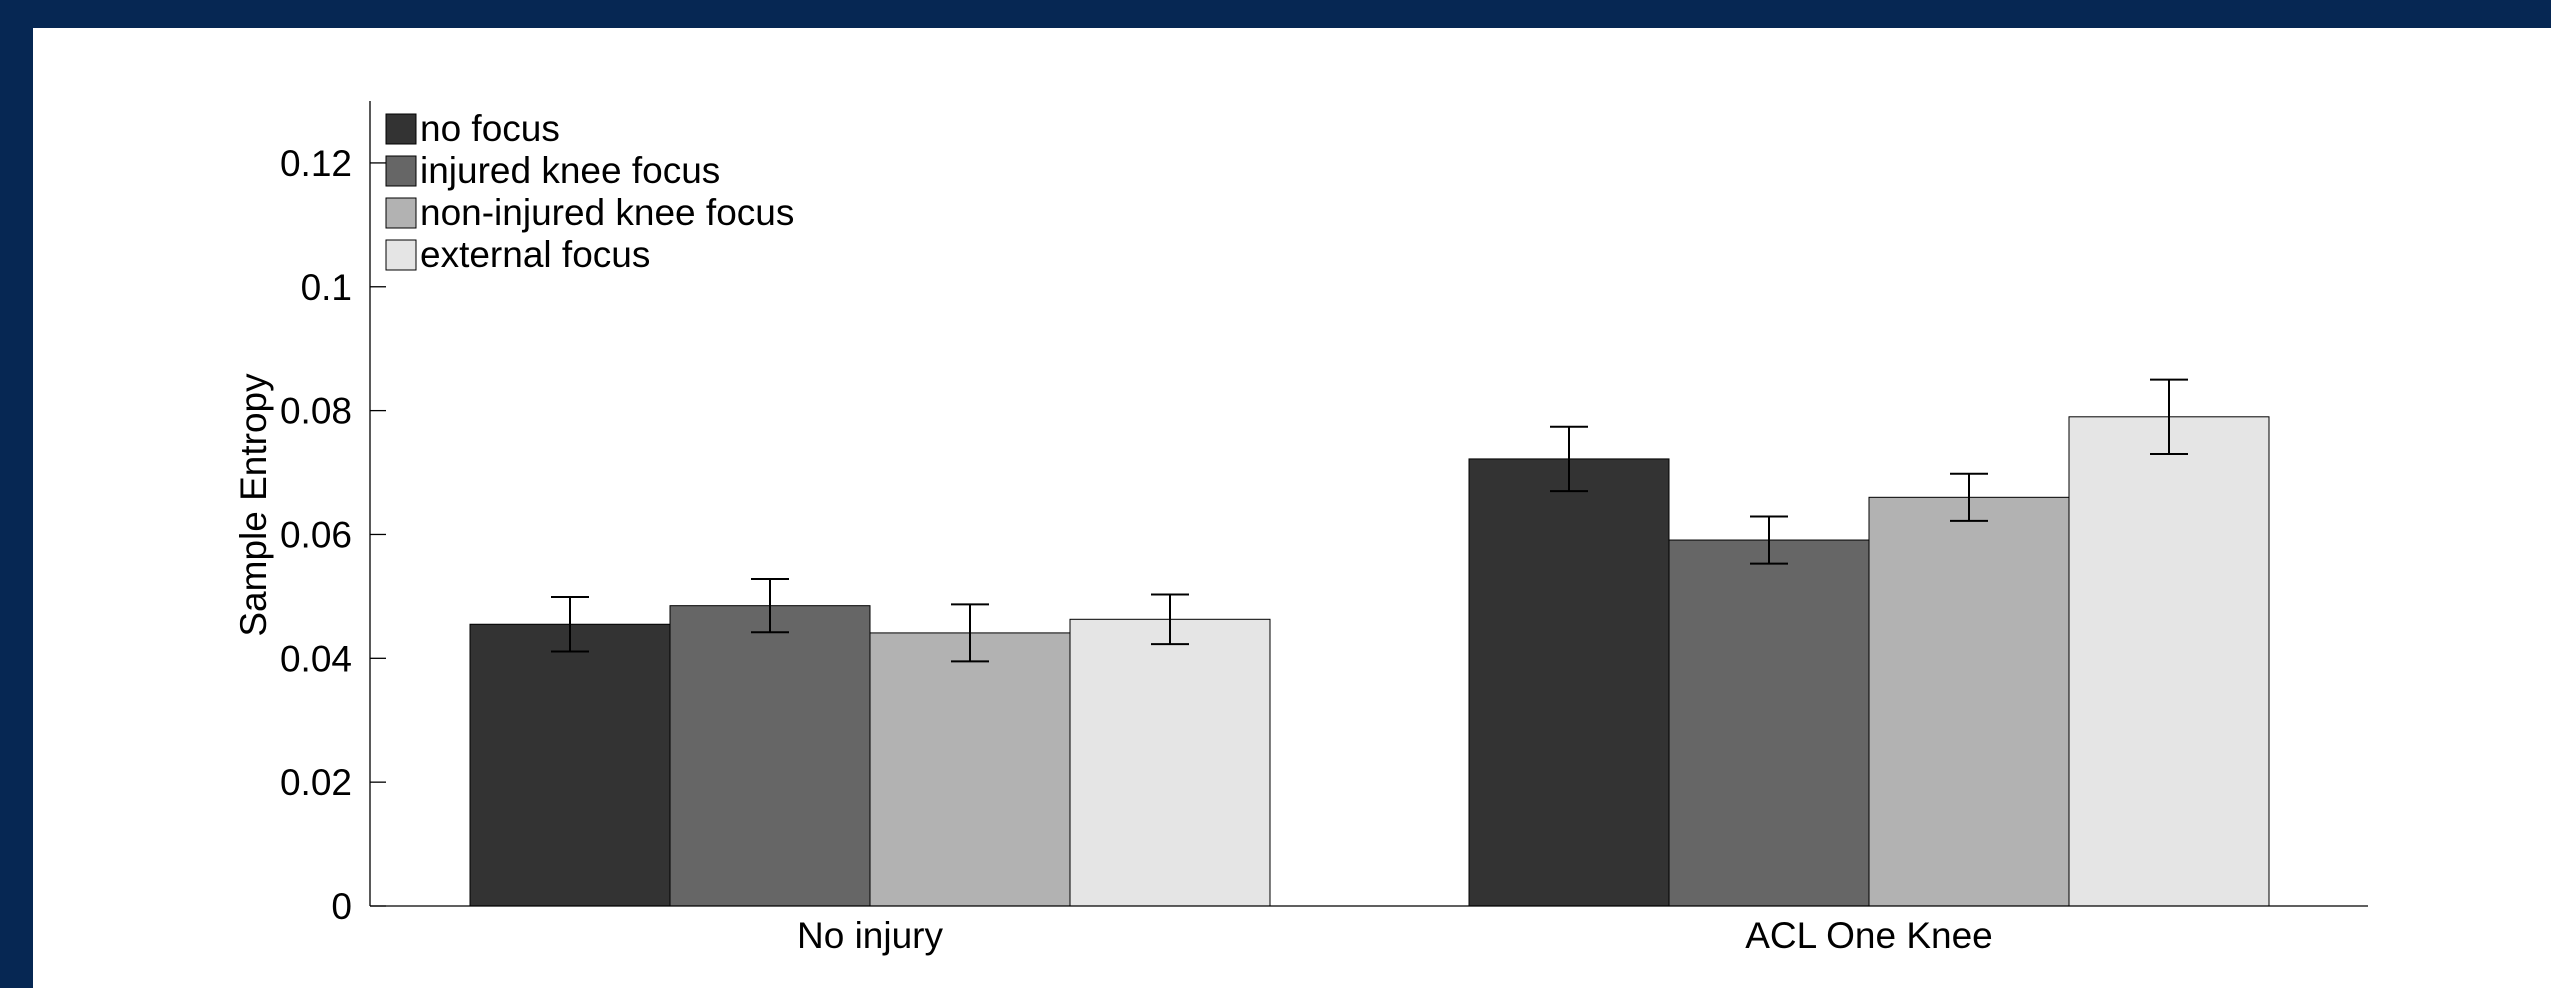 Image resolution: width=2551 pixels, height=988 pixels. I want to click on y-tick-label: 0.1, so click(326, 287).